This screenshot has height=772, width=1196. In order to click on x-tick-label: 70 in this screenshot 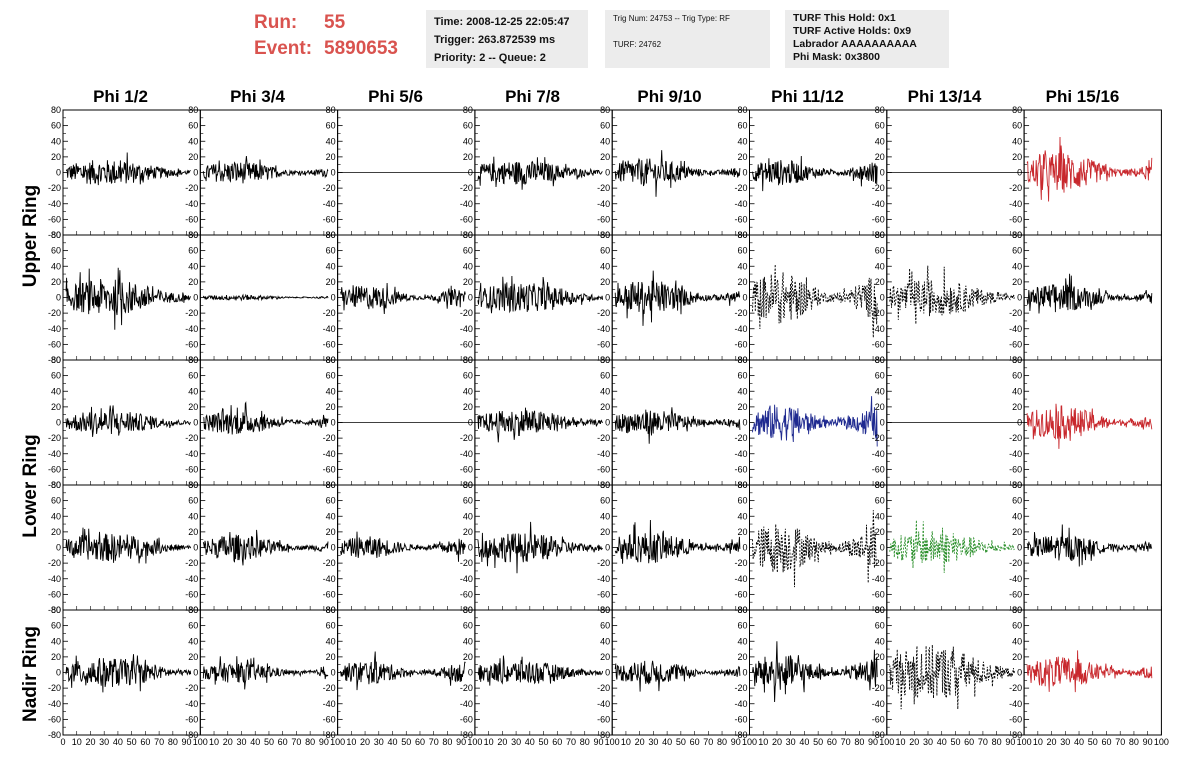, I will do `click(571, 742)`.